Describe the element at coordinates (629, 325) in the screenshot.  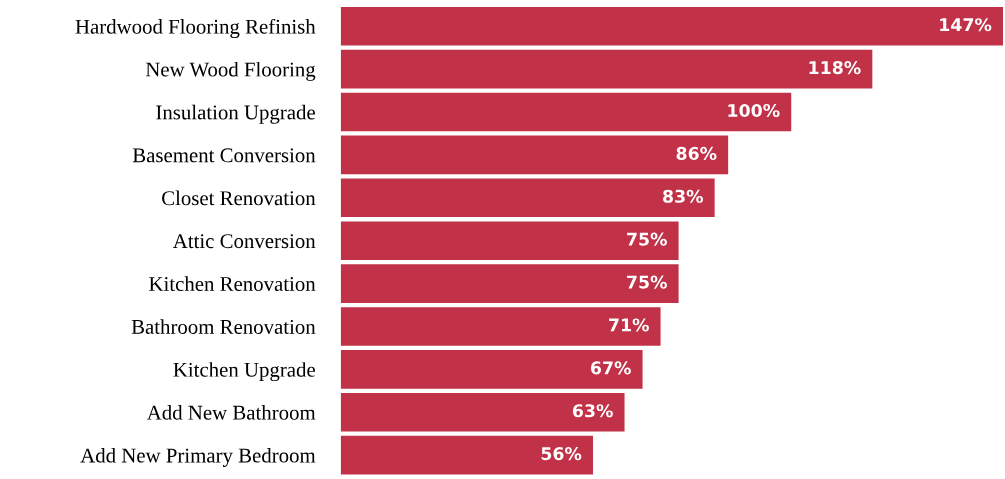
I see `data-label: 71%` at that location.